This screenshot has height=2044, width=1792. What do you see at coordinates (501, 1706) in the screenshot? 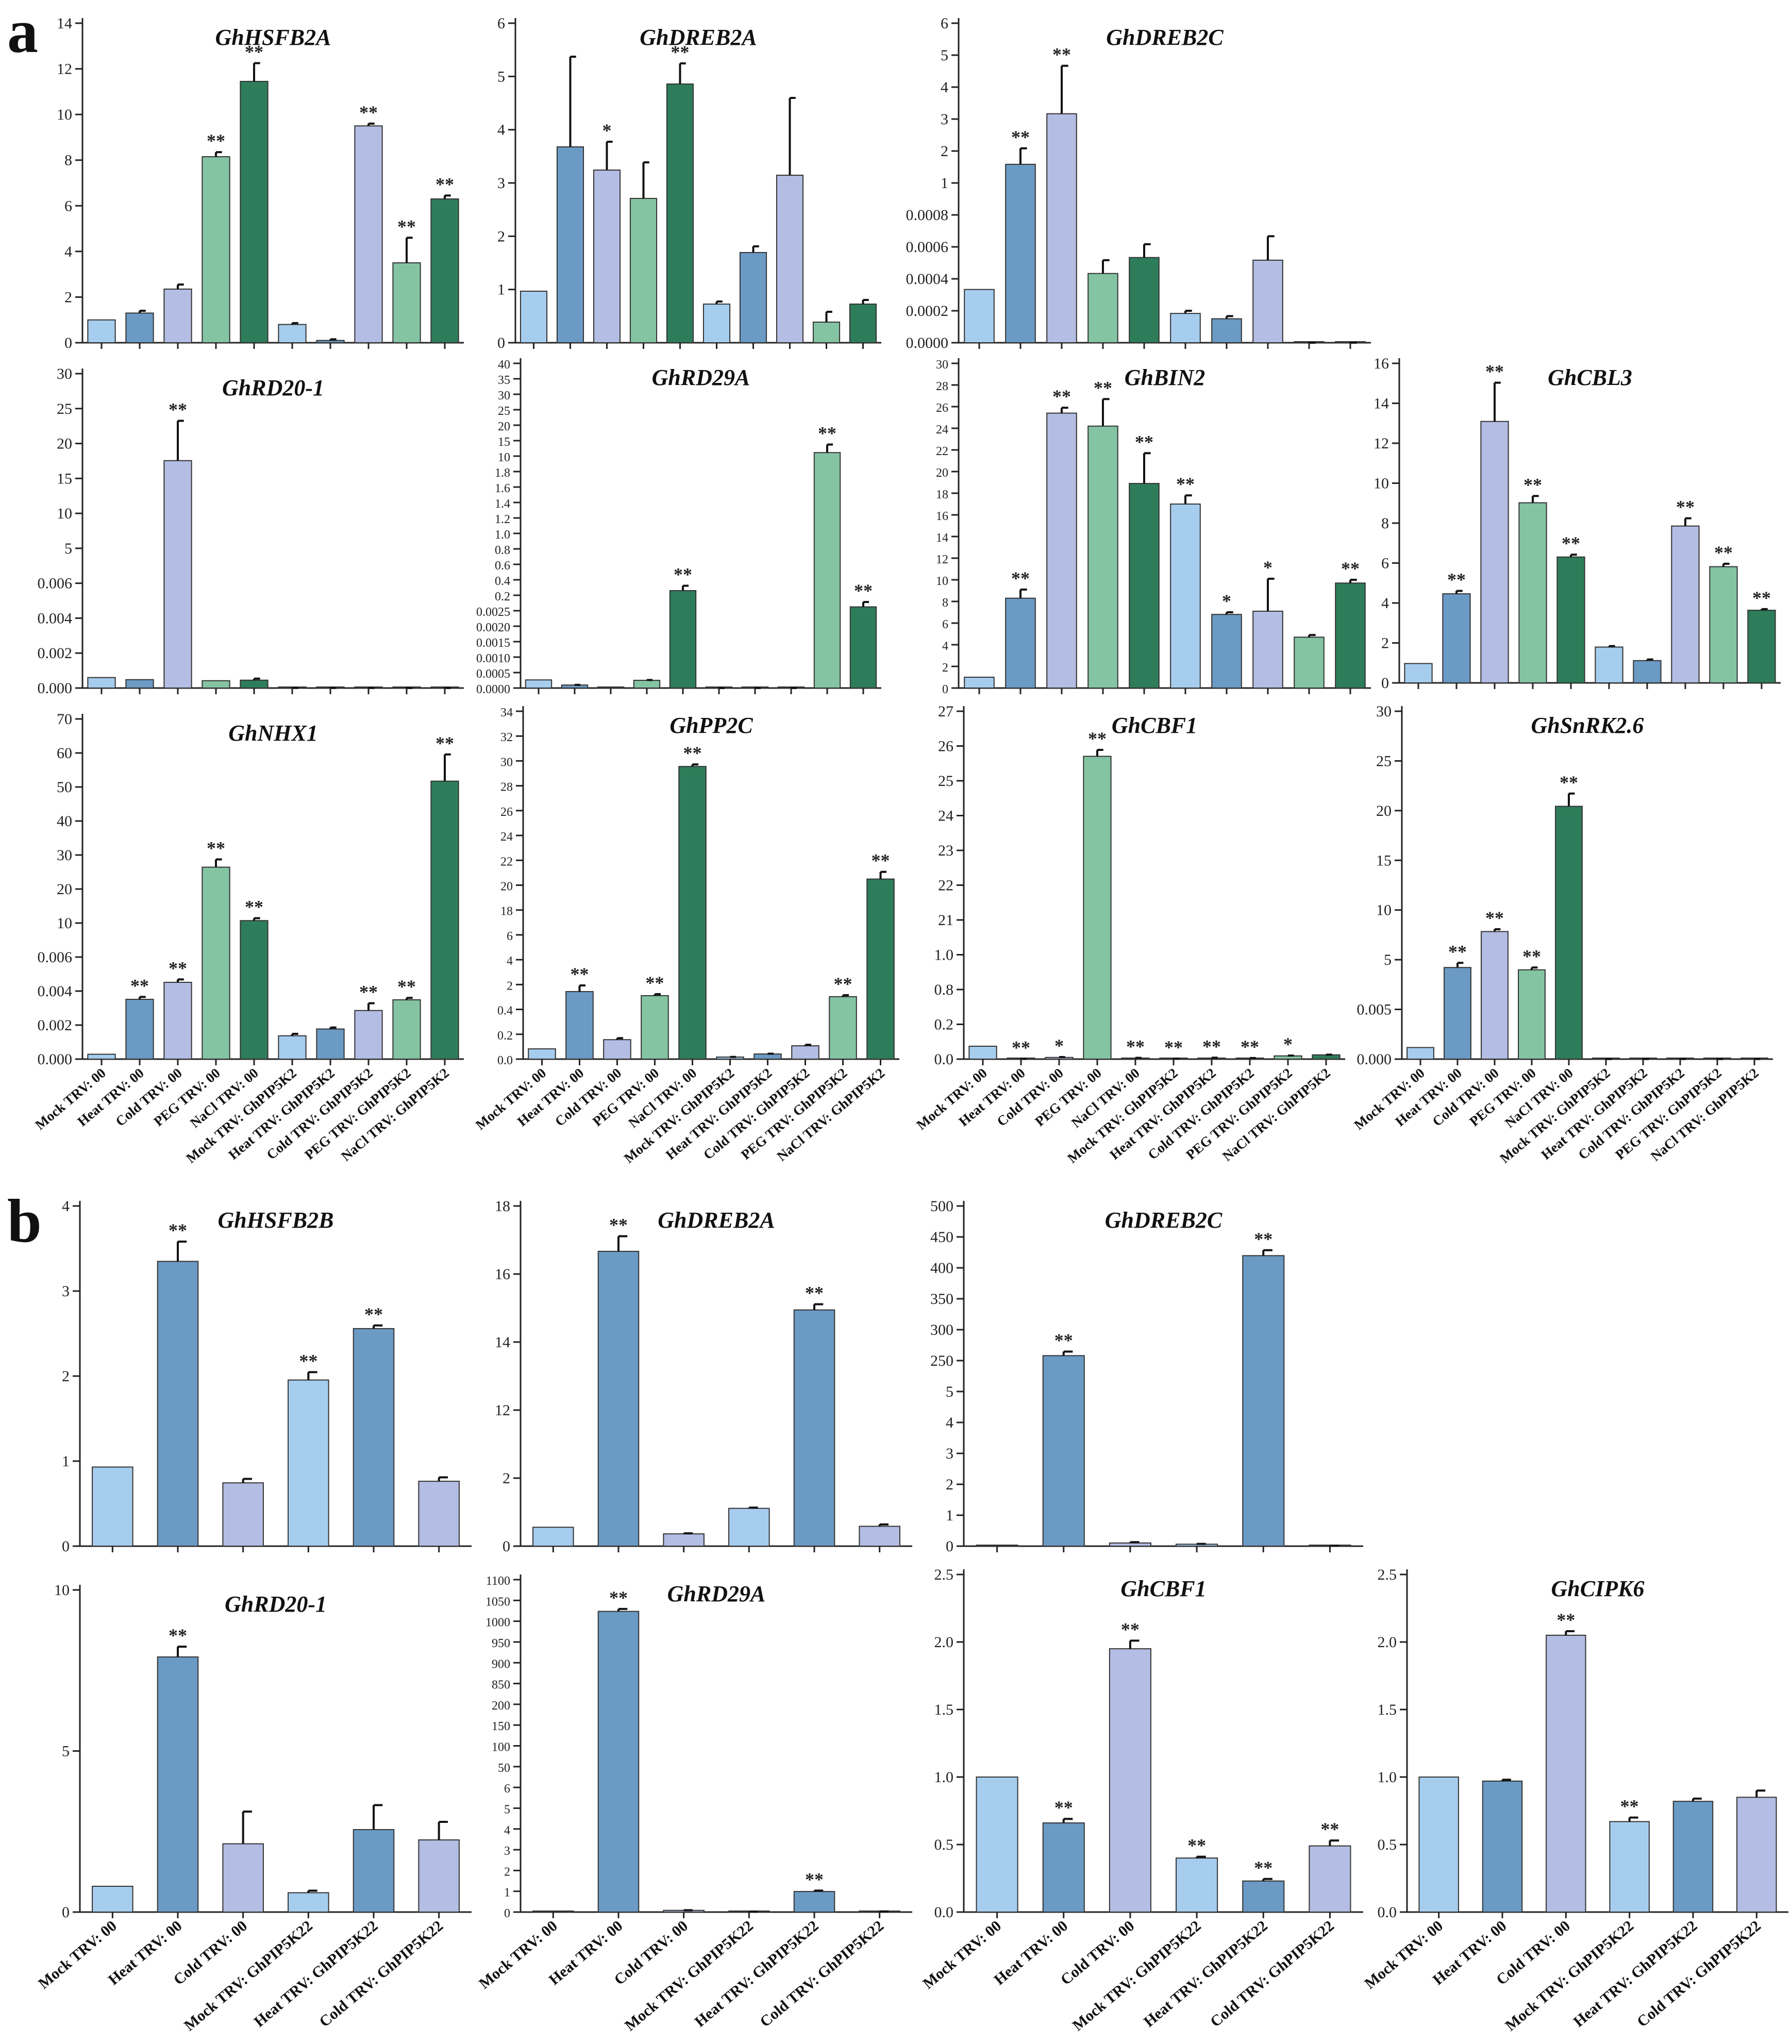
I see `y-tick-label: 200` at bounding box center [501, 1706].